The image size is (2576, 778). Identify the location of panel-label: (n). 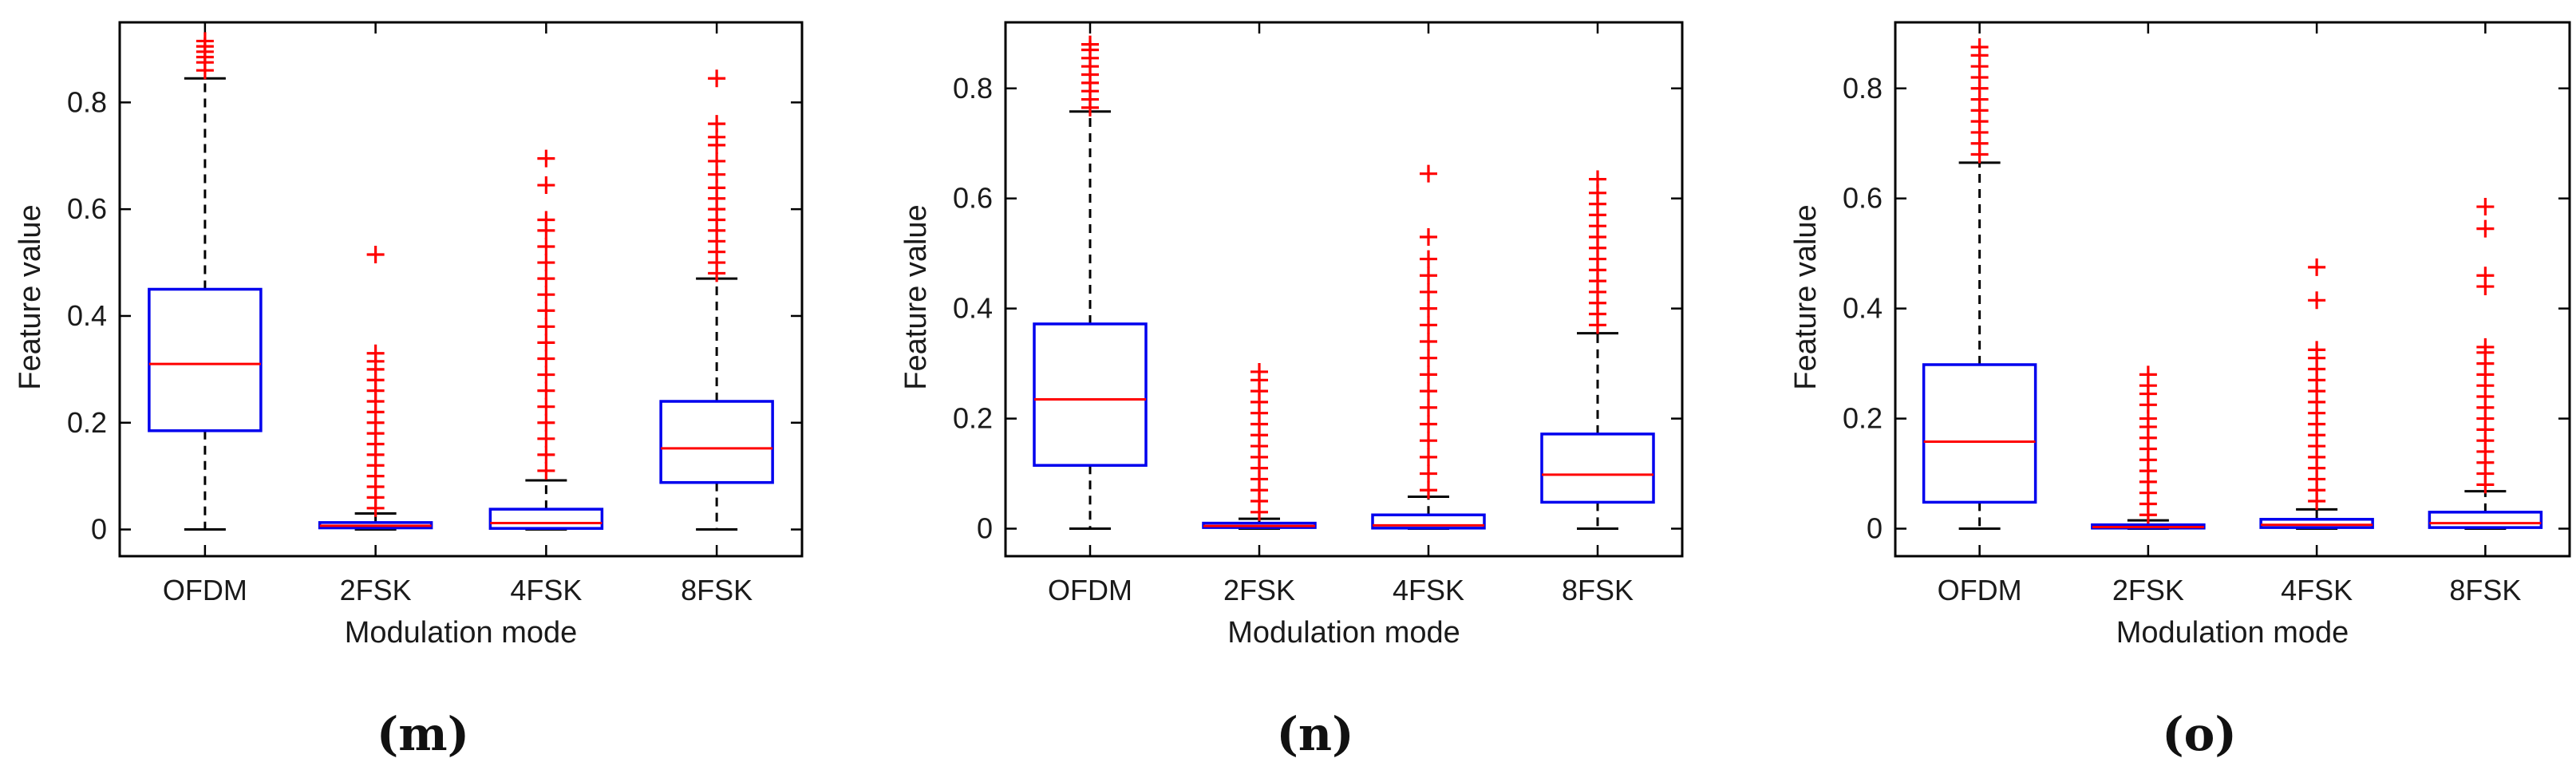
(1314, 734).